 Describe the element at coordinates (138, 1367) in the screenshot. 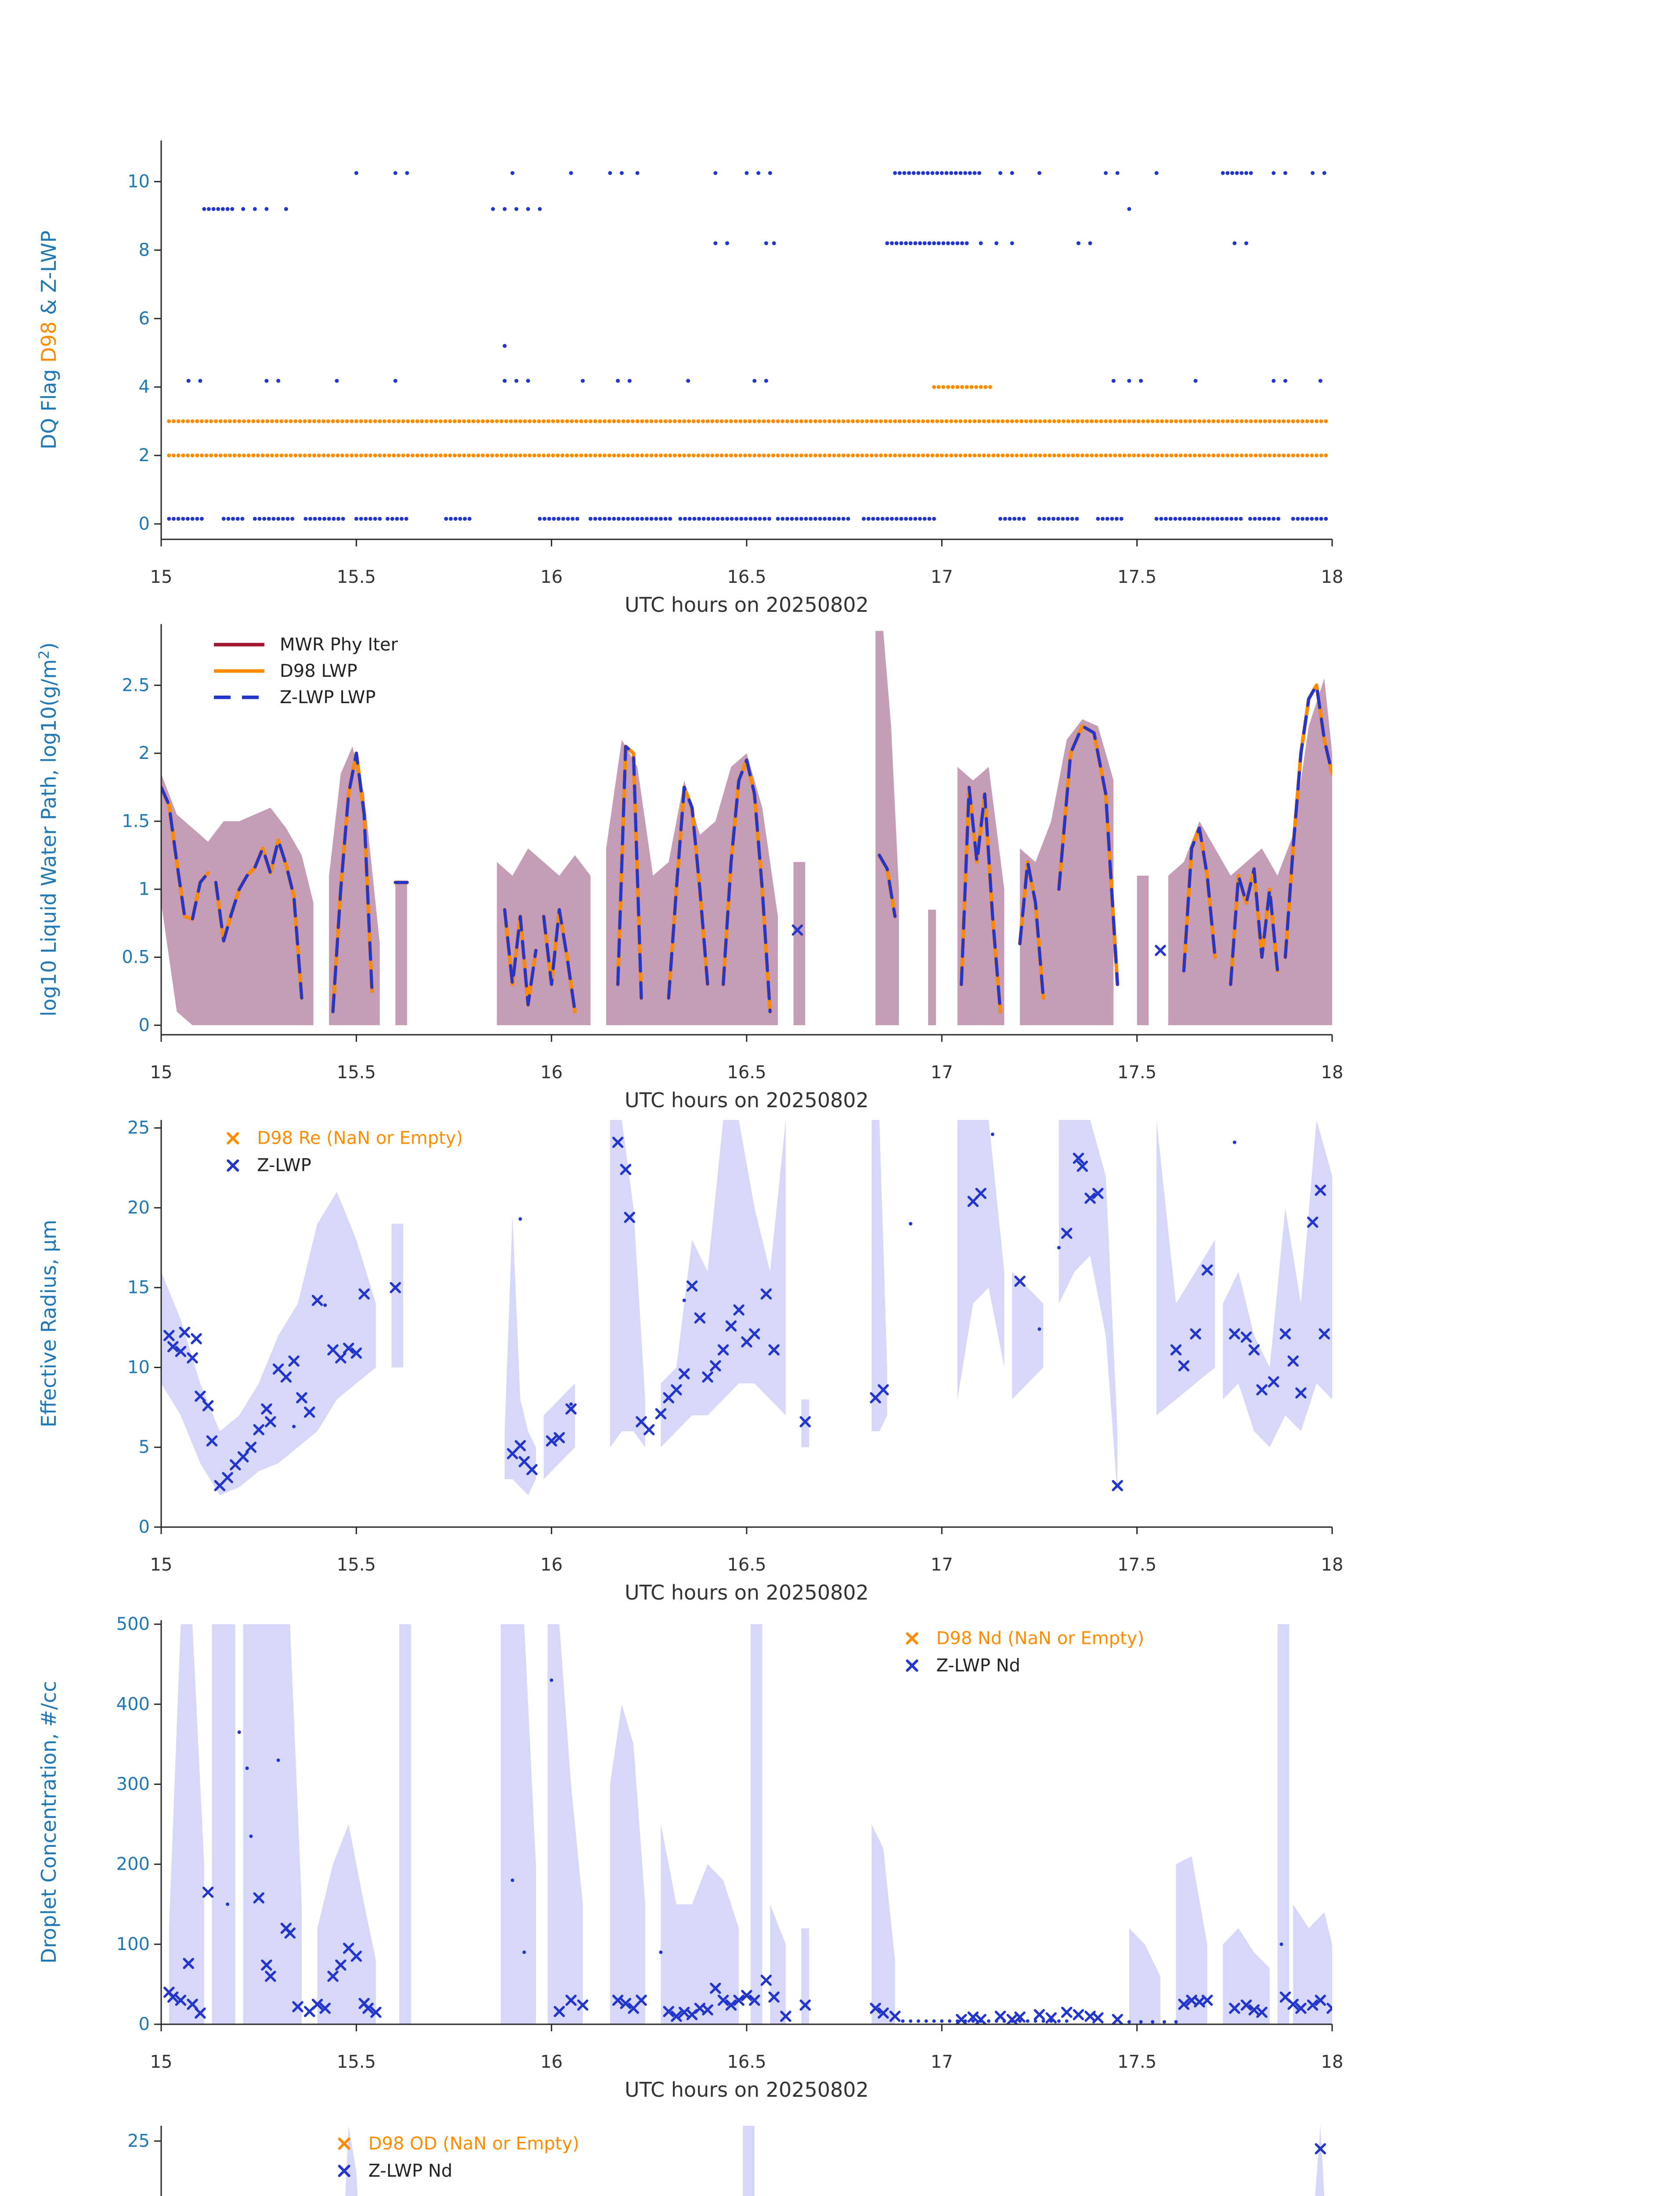

I see `y-tick-label: 10` at that location.